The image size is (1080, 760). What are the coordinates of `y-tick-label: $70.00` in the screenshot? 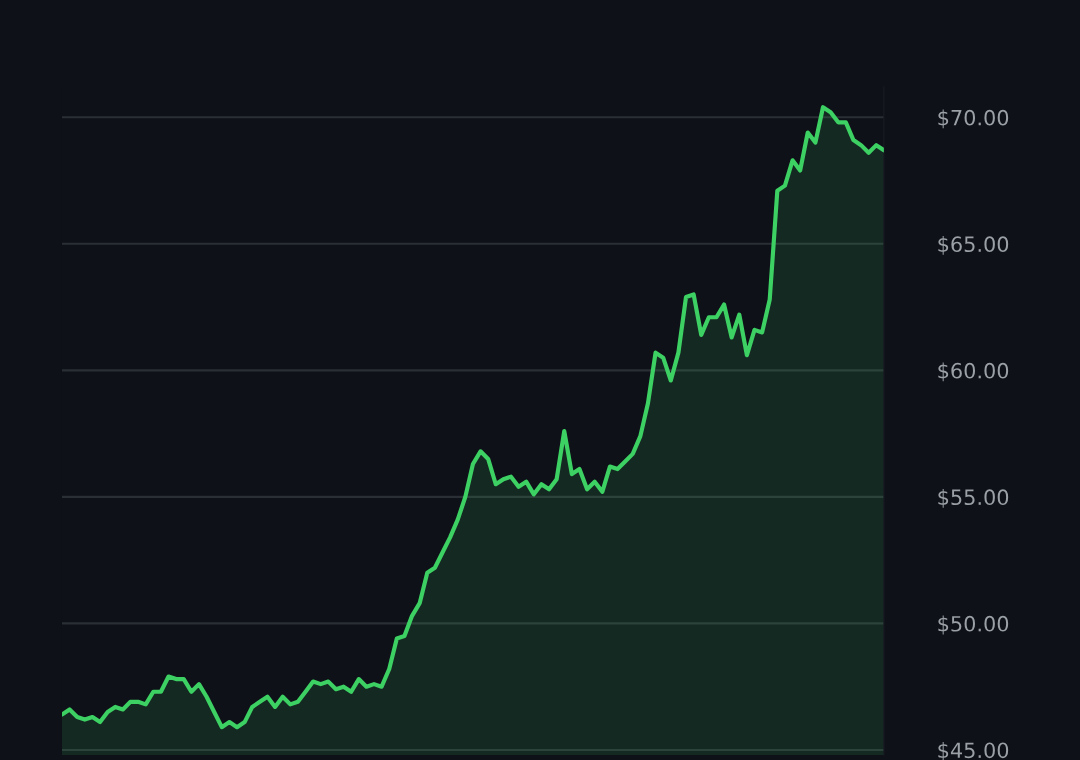 It's located at (973, 119).